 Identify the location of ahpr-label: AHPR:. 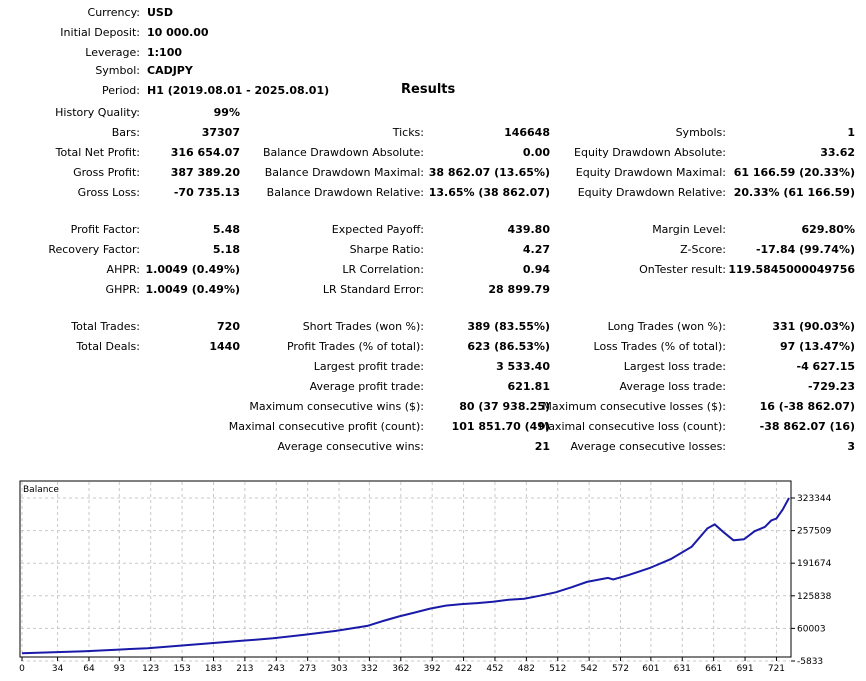
(123, 269).